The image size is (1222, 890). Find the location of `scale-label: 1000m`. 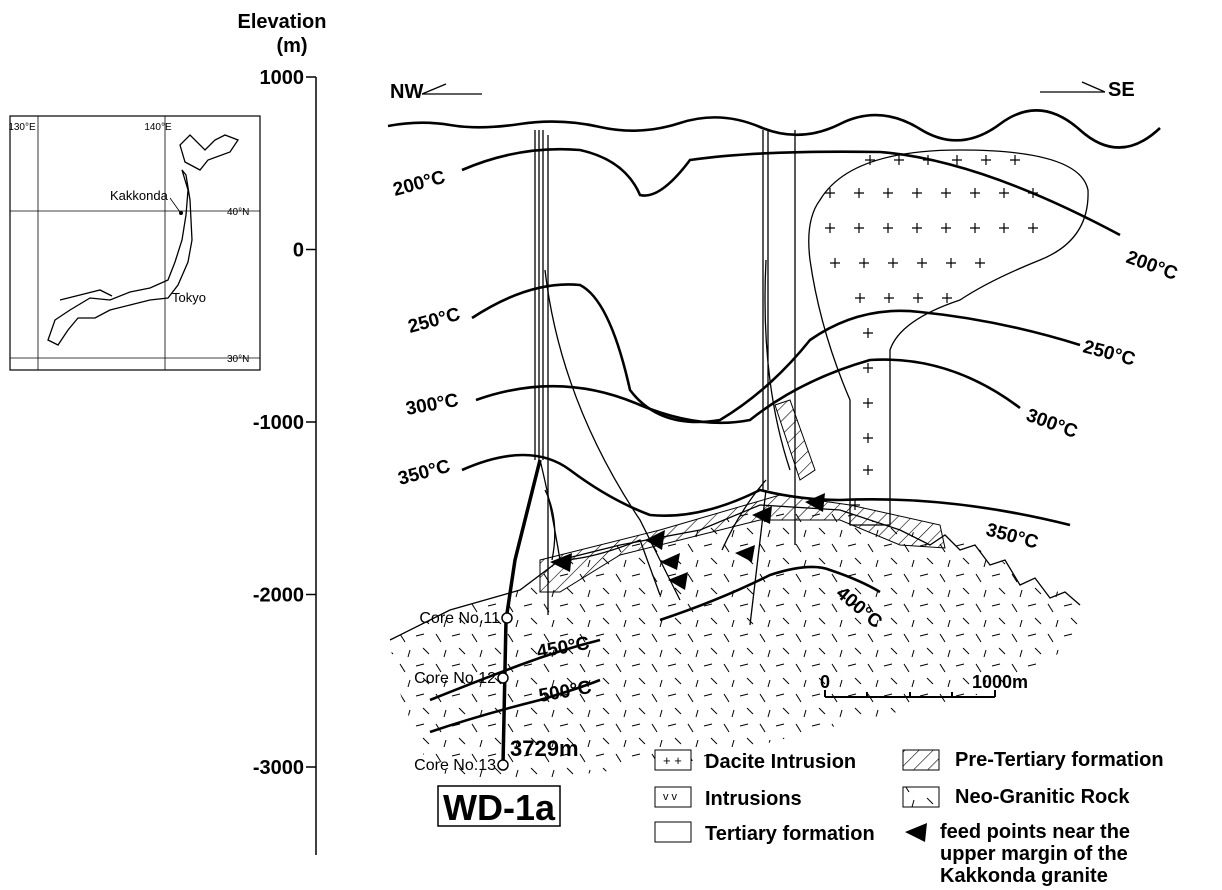

scale-label: 1000m is located at coordinates (1000, 682).